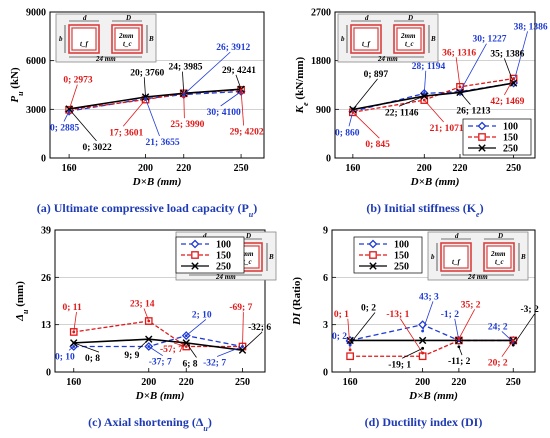  I want to click on inset-label-24mm: 24 mm, so click(477, 277).